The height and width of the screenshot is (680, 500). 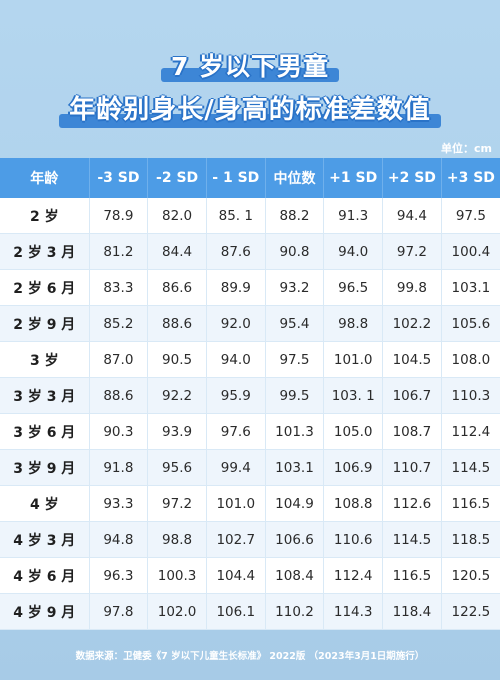 I want to click on value-cell: 114.3, so click(x=353, y=611).